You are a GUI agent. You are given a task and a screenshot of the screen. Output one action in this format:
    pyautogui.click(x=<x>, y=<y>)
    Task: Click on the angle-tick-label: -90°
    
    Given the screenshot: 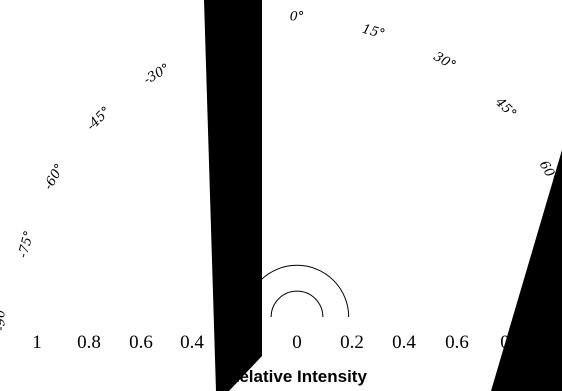 What is the action you would take?
    pyautogui.click(x=4, y=316)
    